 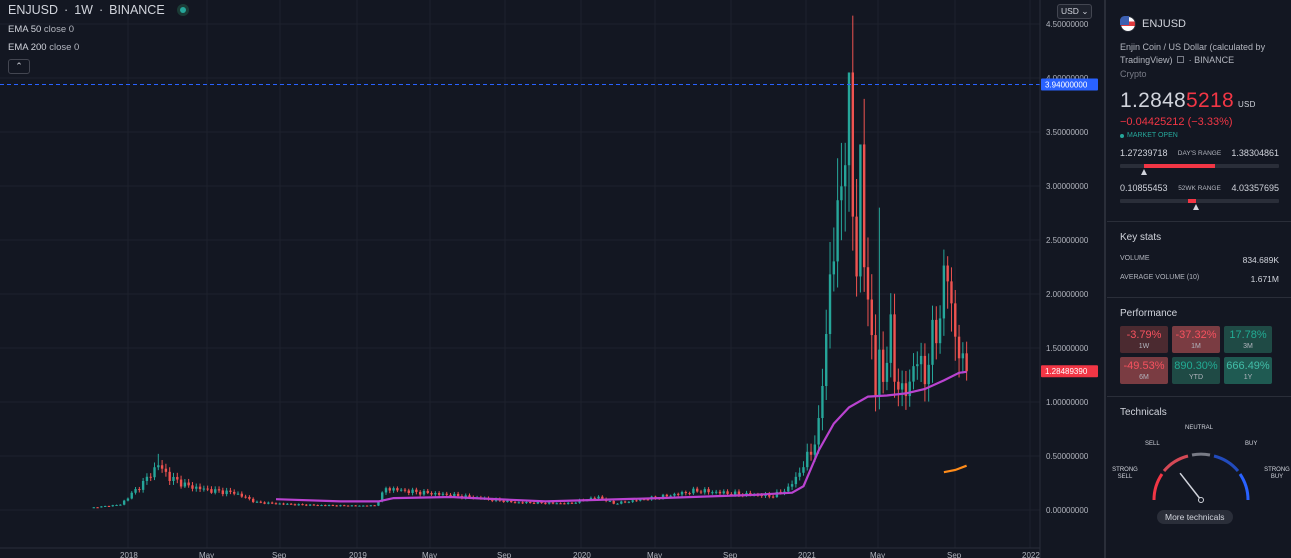 What do you see at coordinates (1067, 132) in the screenshot?
I see `price-tick-label: 3.50000000` at bounding box center [1067, 132].